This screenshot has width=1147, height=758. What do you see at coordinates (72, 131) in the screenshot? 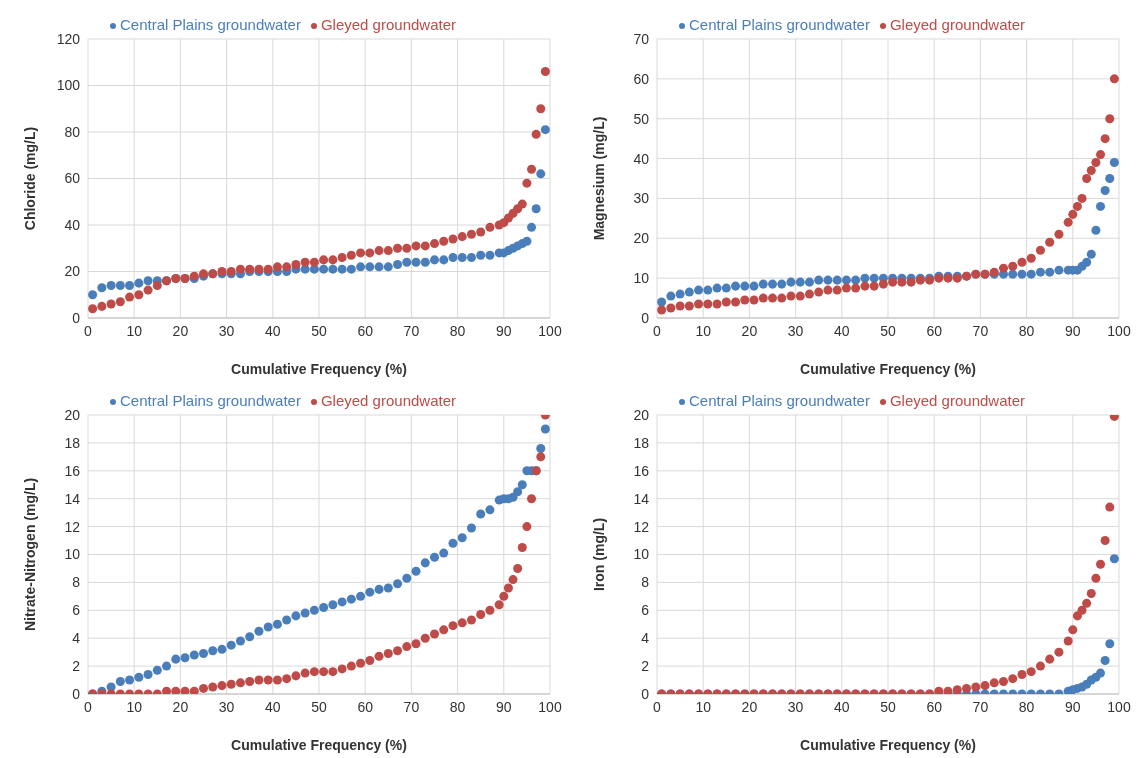
I see `y-tick-label: 80` at bounding box center [72, 131].